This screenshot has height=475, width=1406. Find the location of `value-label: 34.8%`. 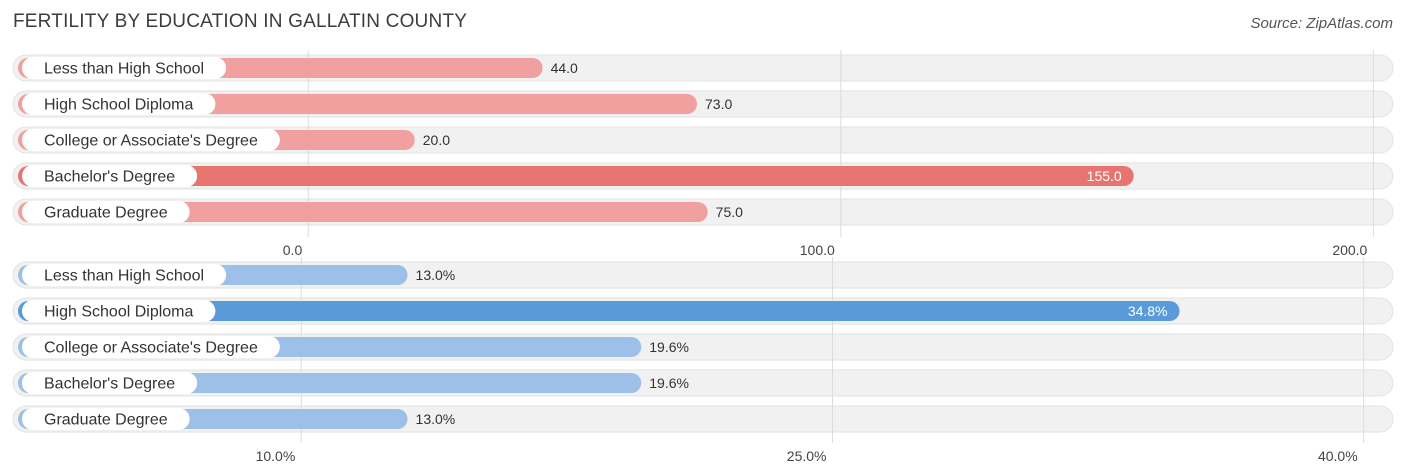

value-label: 34.8% is located at coordinates (1148, 311).